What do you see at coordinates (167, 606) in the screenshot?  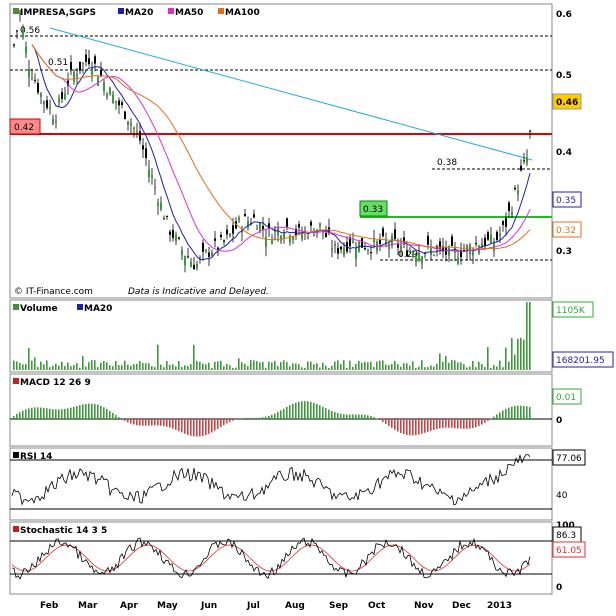 I see `xlabel-may: May` at bounding box center [167, 606].